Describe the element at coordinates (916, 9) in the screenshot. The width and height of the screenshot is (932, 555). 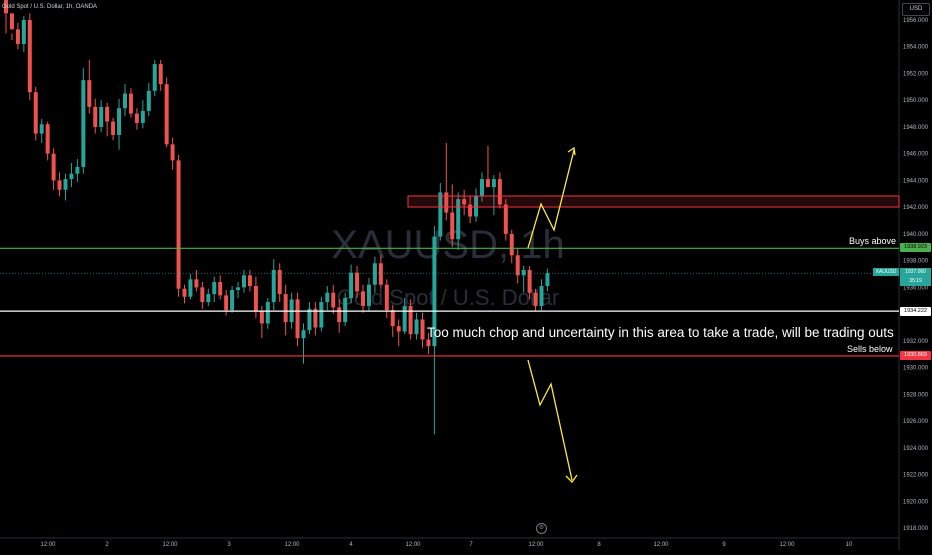
I see `currency-button: USD` at that location.